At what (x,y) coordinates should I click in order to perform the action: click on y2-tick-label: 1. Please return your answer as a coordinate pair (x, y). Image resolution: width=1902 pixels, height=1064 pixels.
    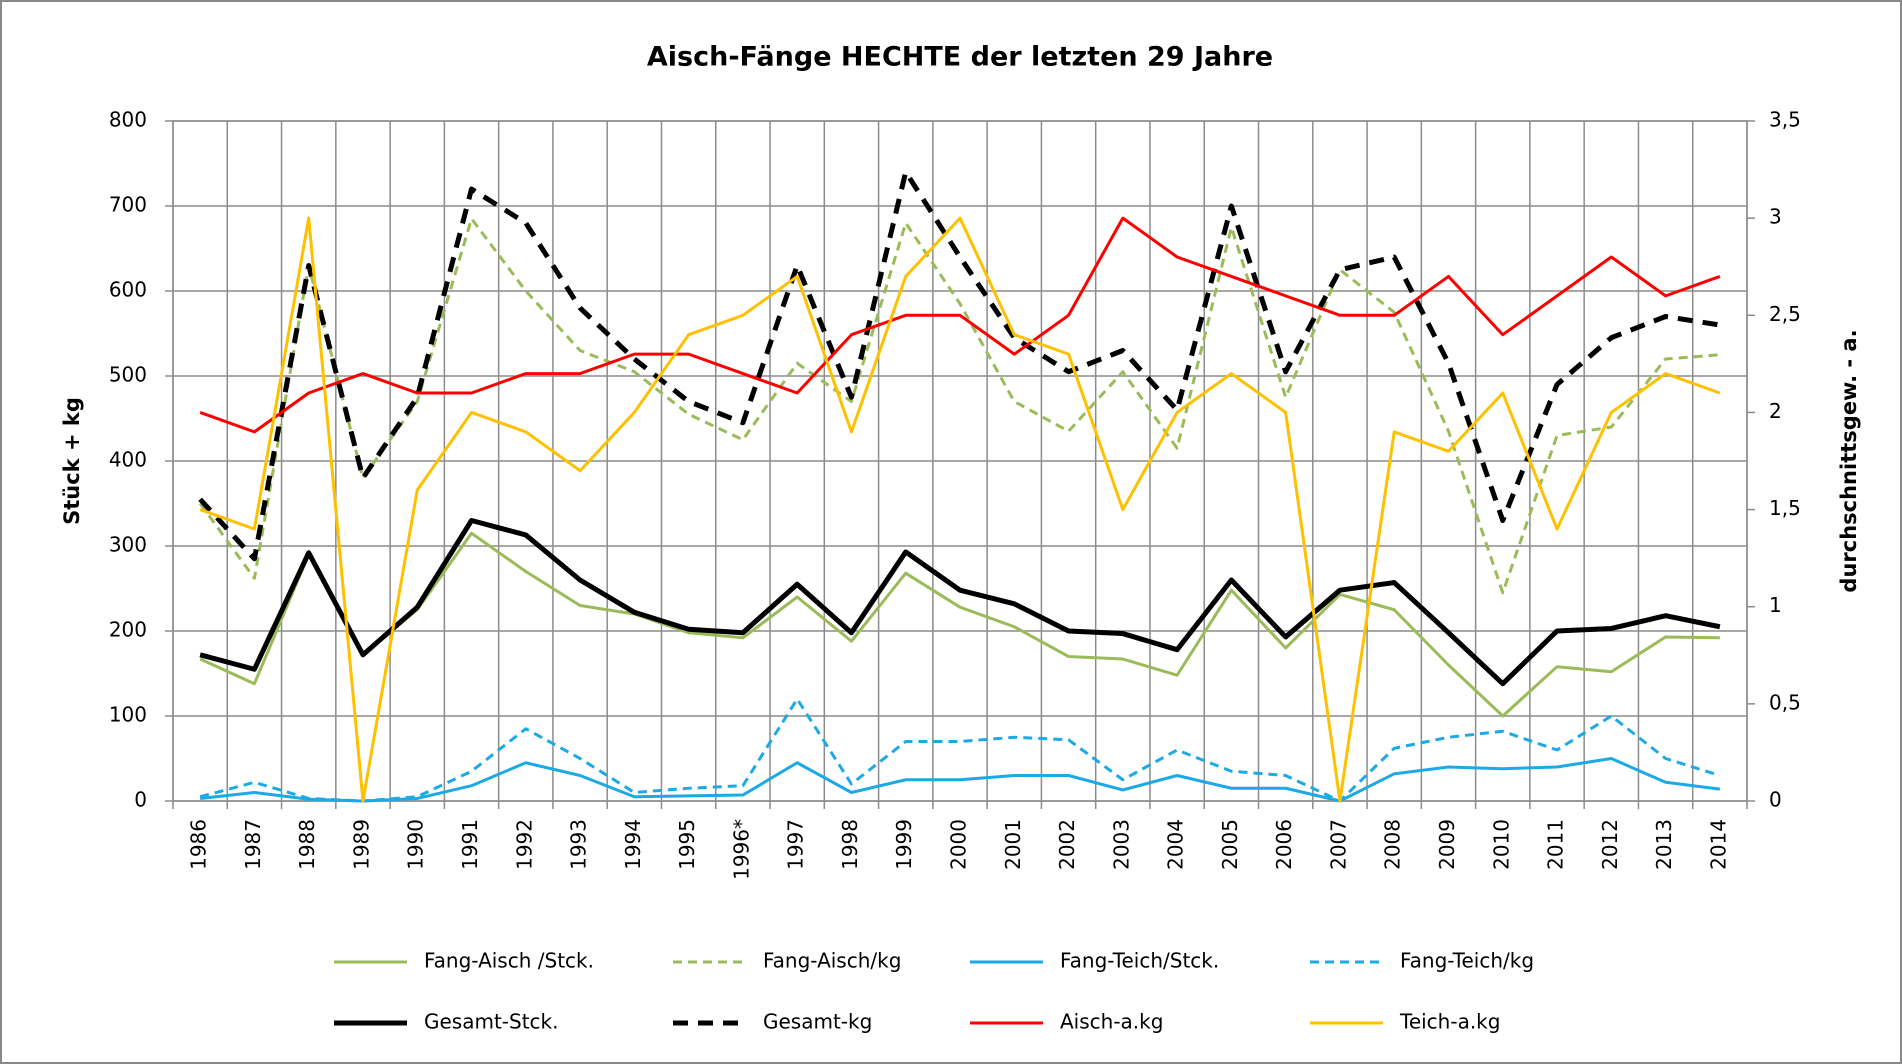
    Looking at the image, I should click on (1775, 605).